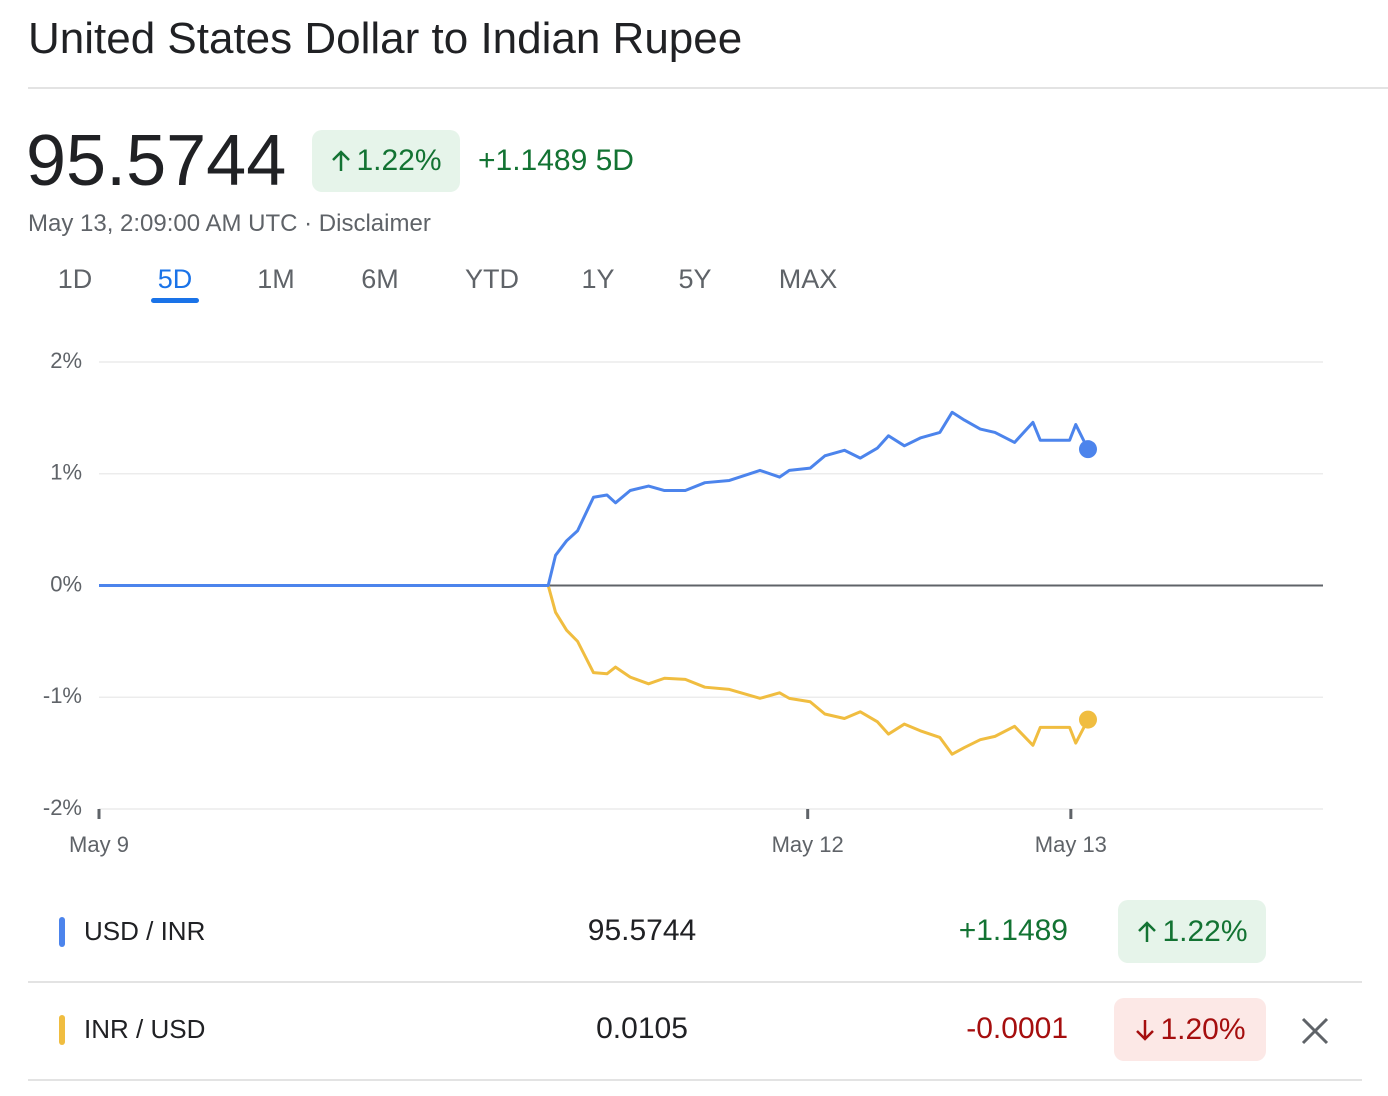 This screenshot has height=1096, width=1388. Describe the element at coordinates (556, 160) in the screenshot. I see `change: +1.1489 5D` at that location.